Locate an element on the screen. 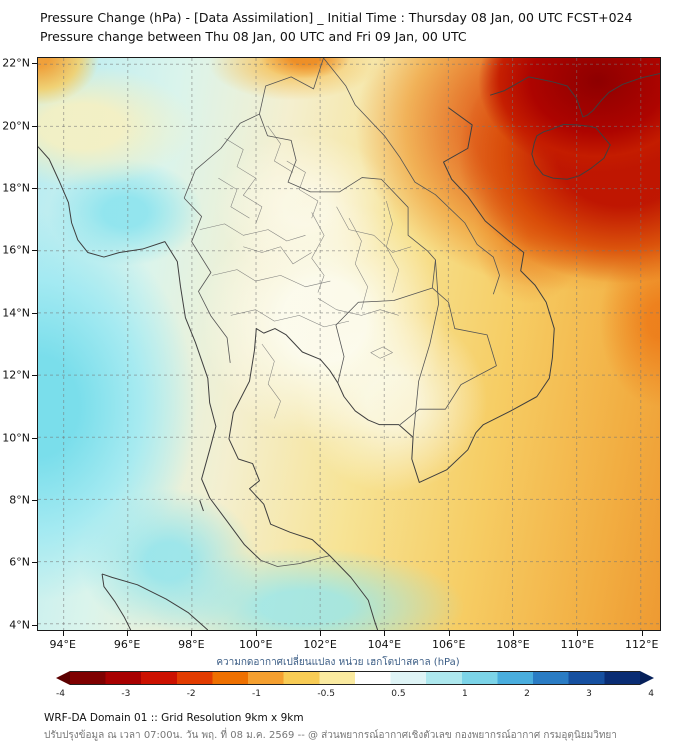 This screenshot has height=756, width=676. colorbar-tick-label: -0.5 is located at coordinates (326, 694).